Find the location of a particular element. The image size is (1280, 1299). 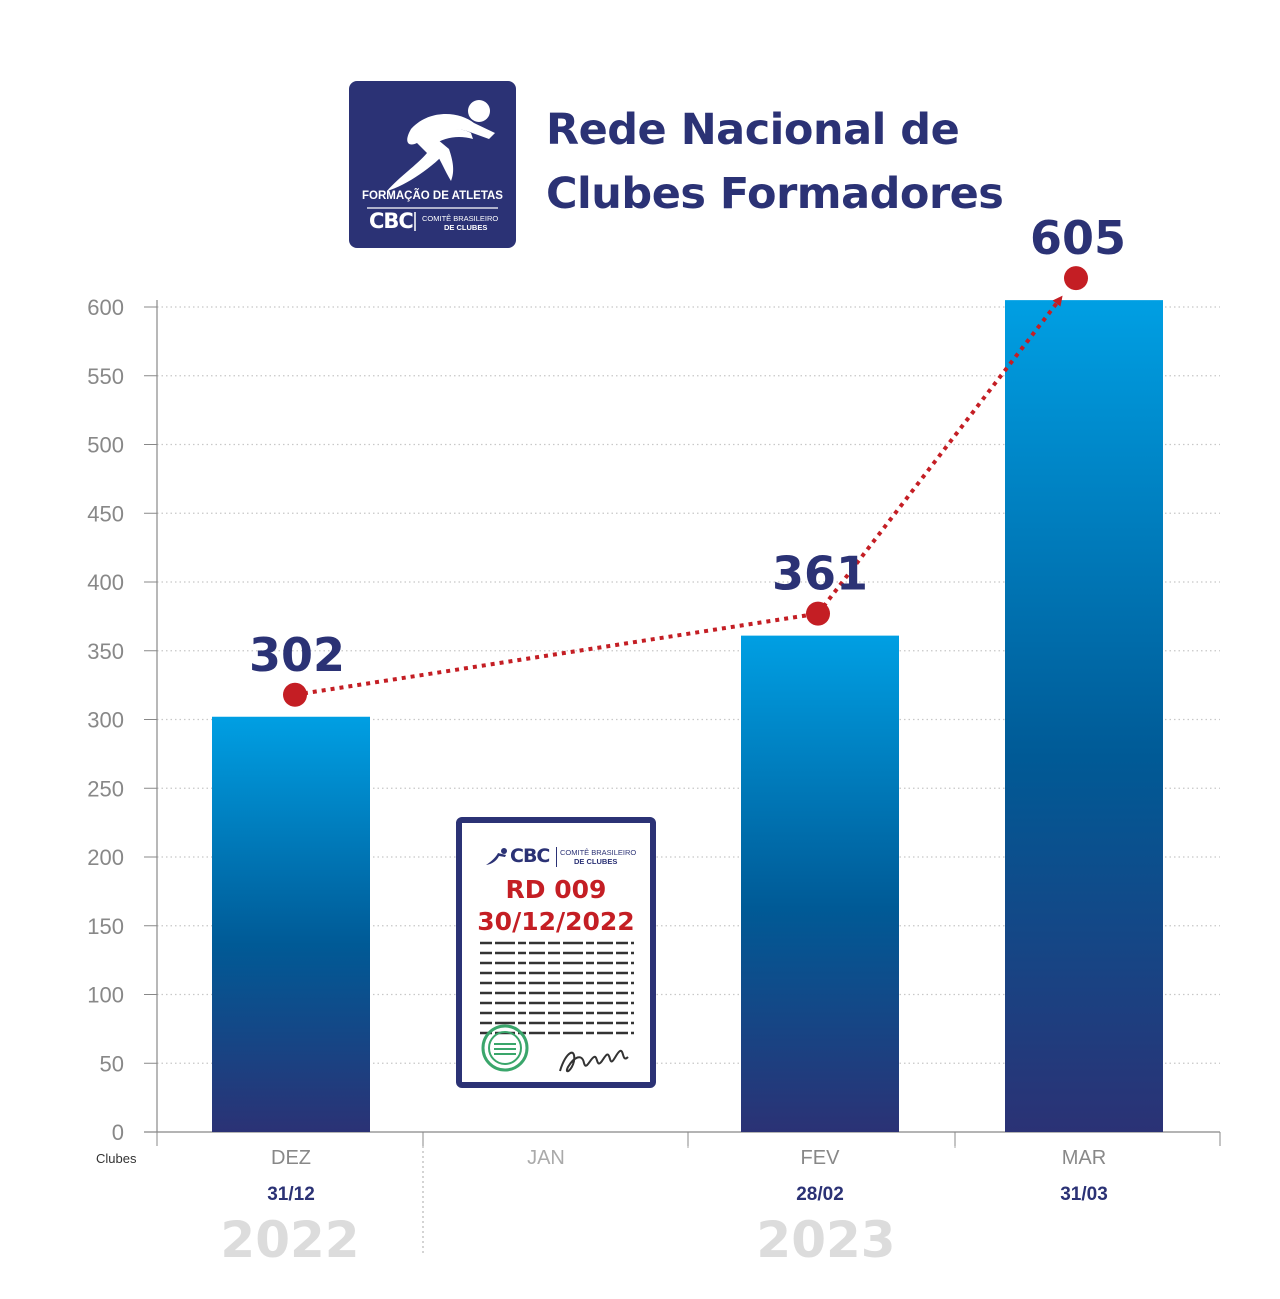

bar-fev is located at coordinates (820, 883).